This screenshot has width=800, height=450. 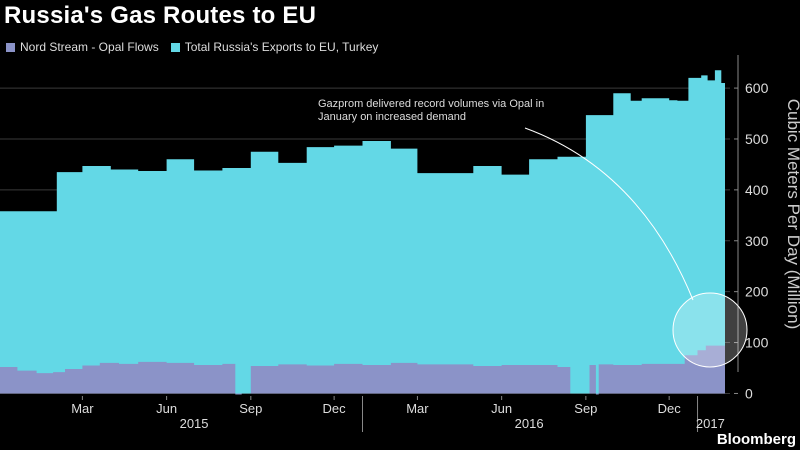 I want to click on y-tick-label-300: 300, so click(x=757, y=241).